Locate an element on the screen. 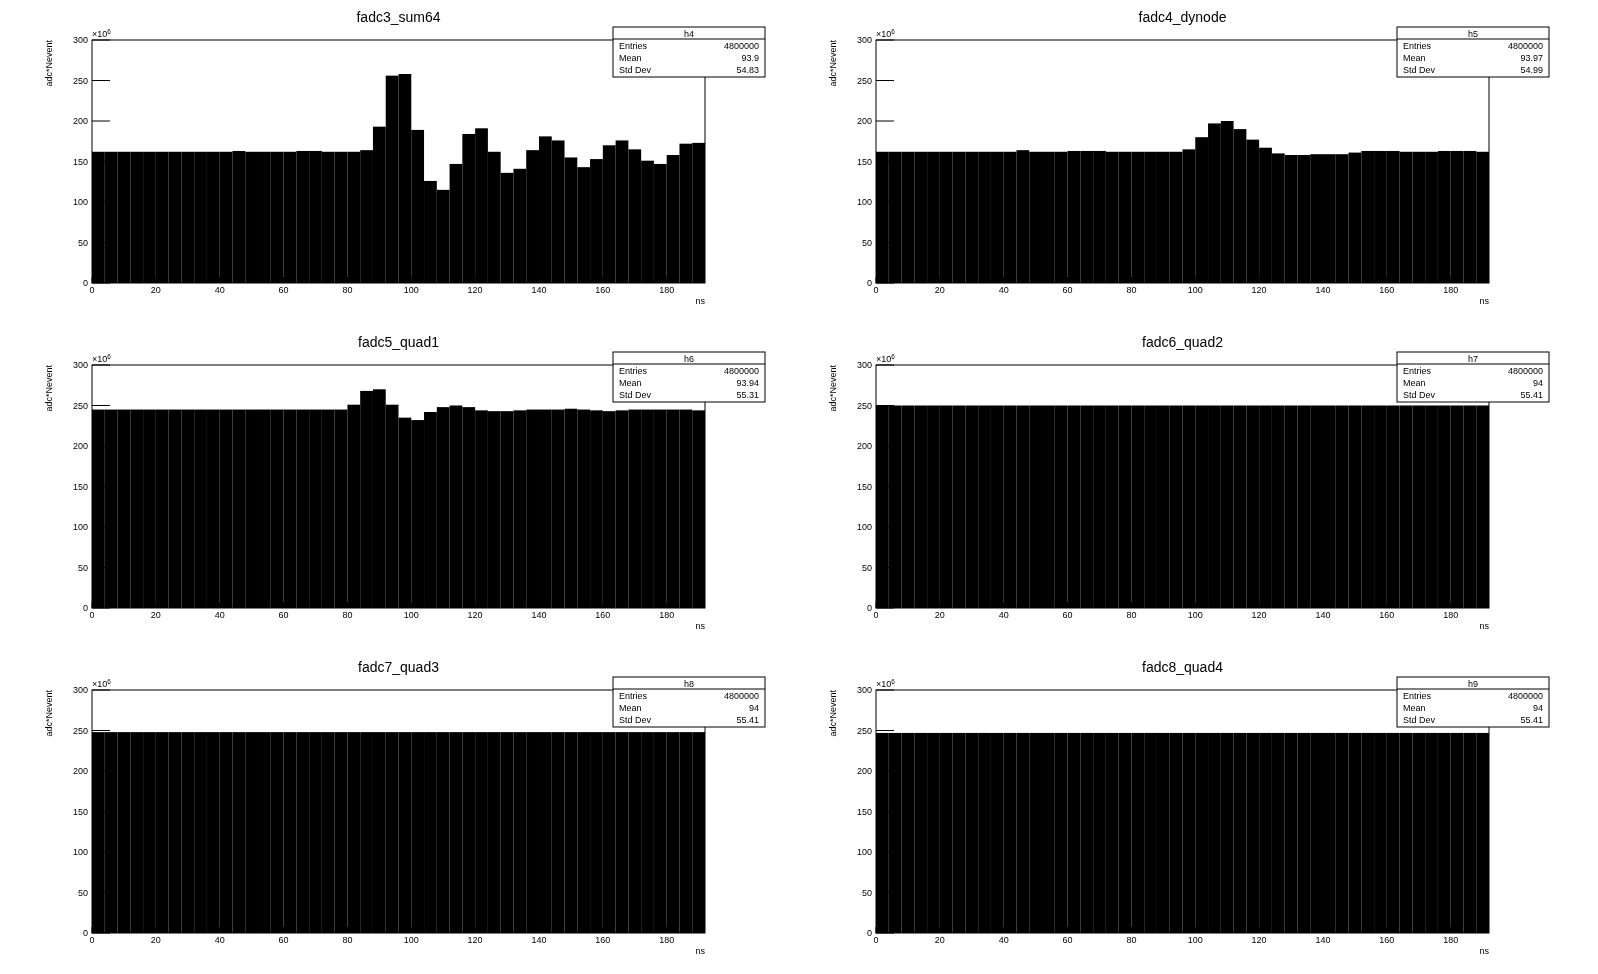 The image size is (1598, 974). chart-title: fadc5_quad1 is located at coordinates (399, 342).